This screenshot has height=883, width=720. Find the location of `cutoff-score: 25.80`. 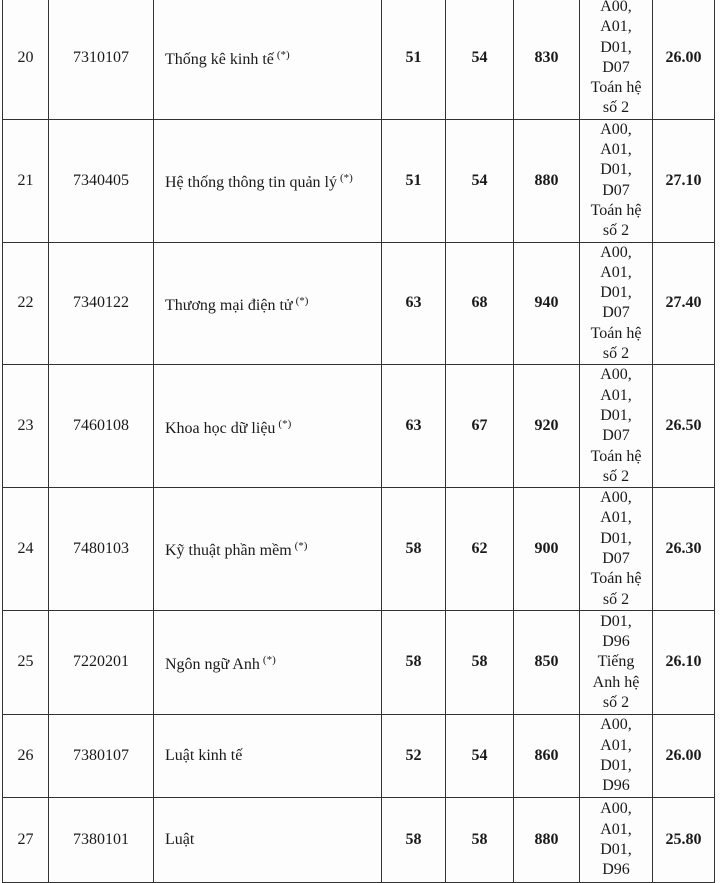

cutoff-score: 25.80 is located at coordinates (683, 839).